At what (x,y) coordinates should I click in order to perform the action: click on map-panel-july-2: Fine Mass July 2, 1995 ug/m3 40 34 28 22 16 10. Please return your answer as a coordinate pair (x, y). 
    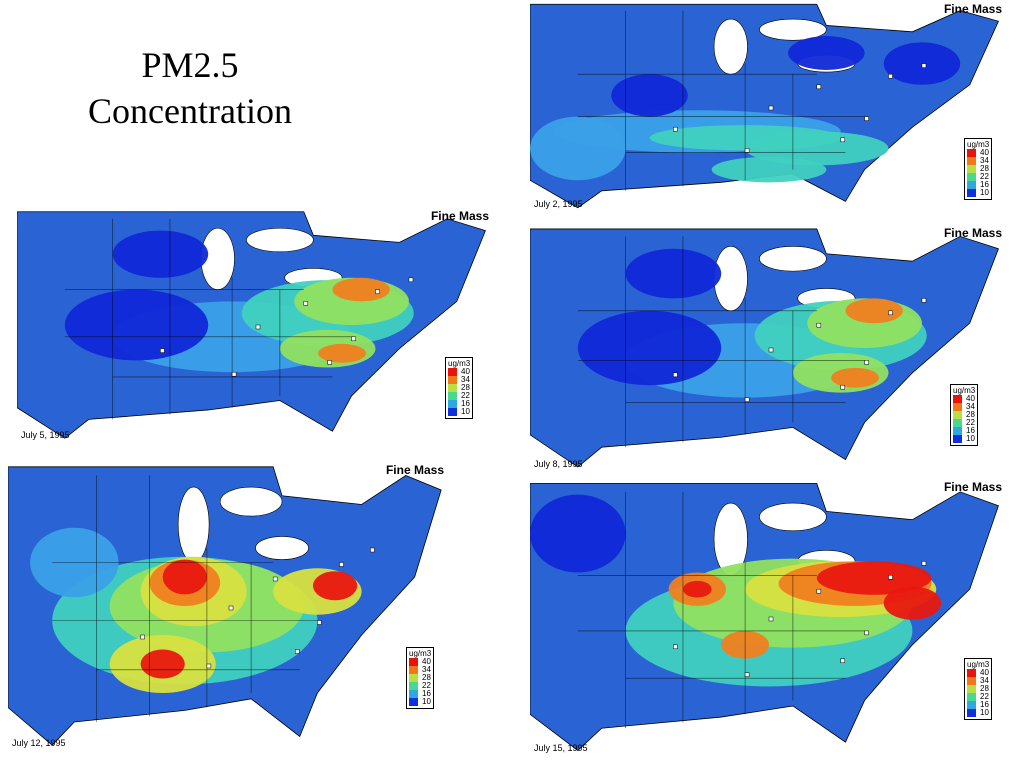
    Looking at the image, I should click on (769, 106).